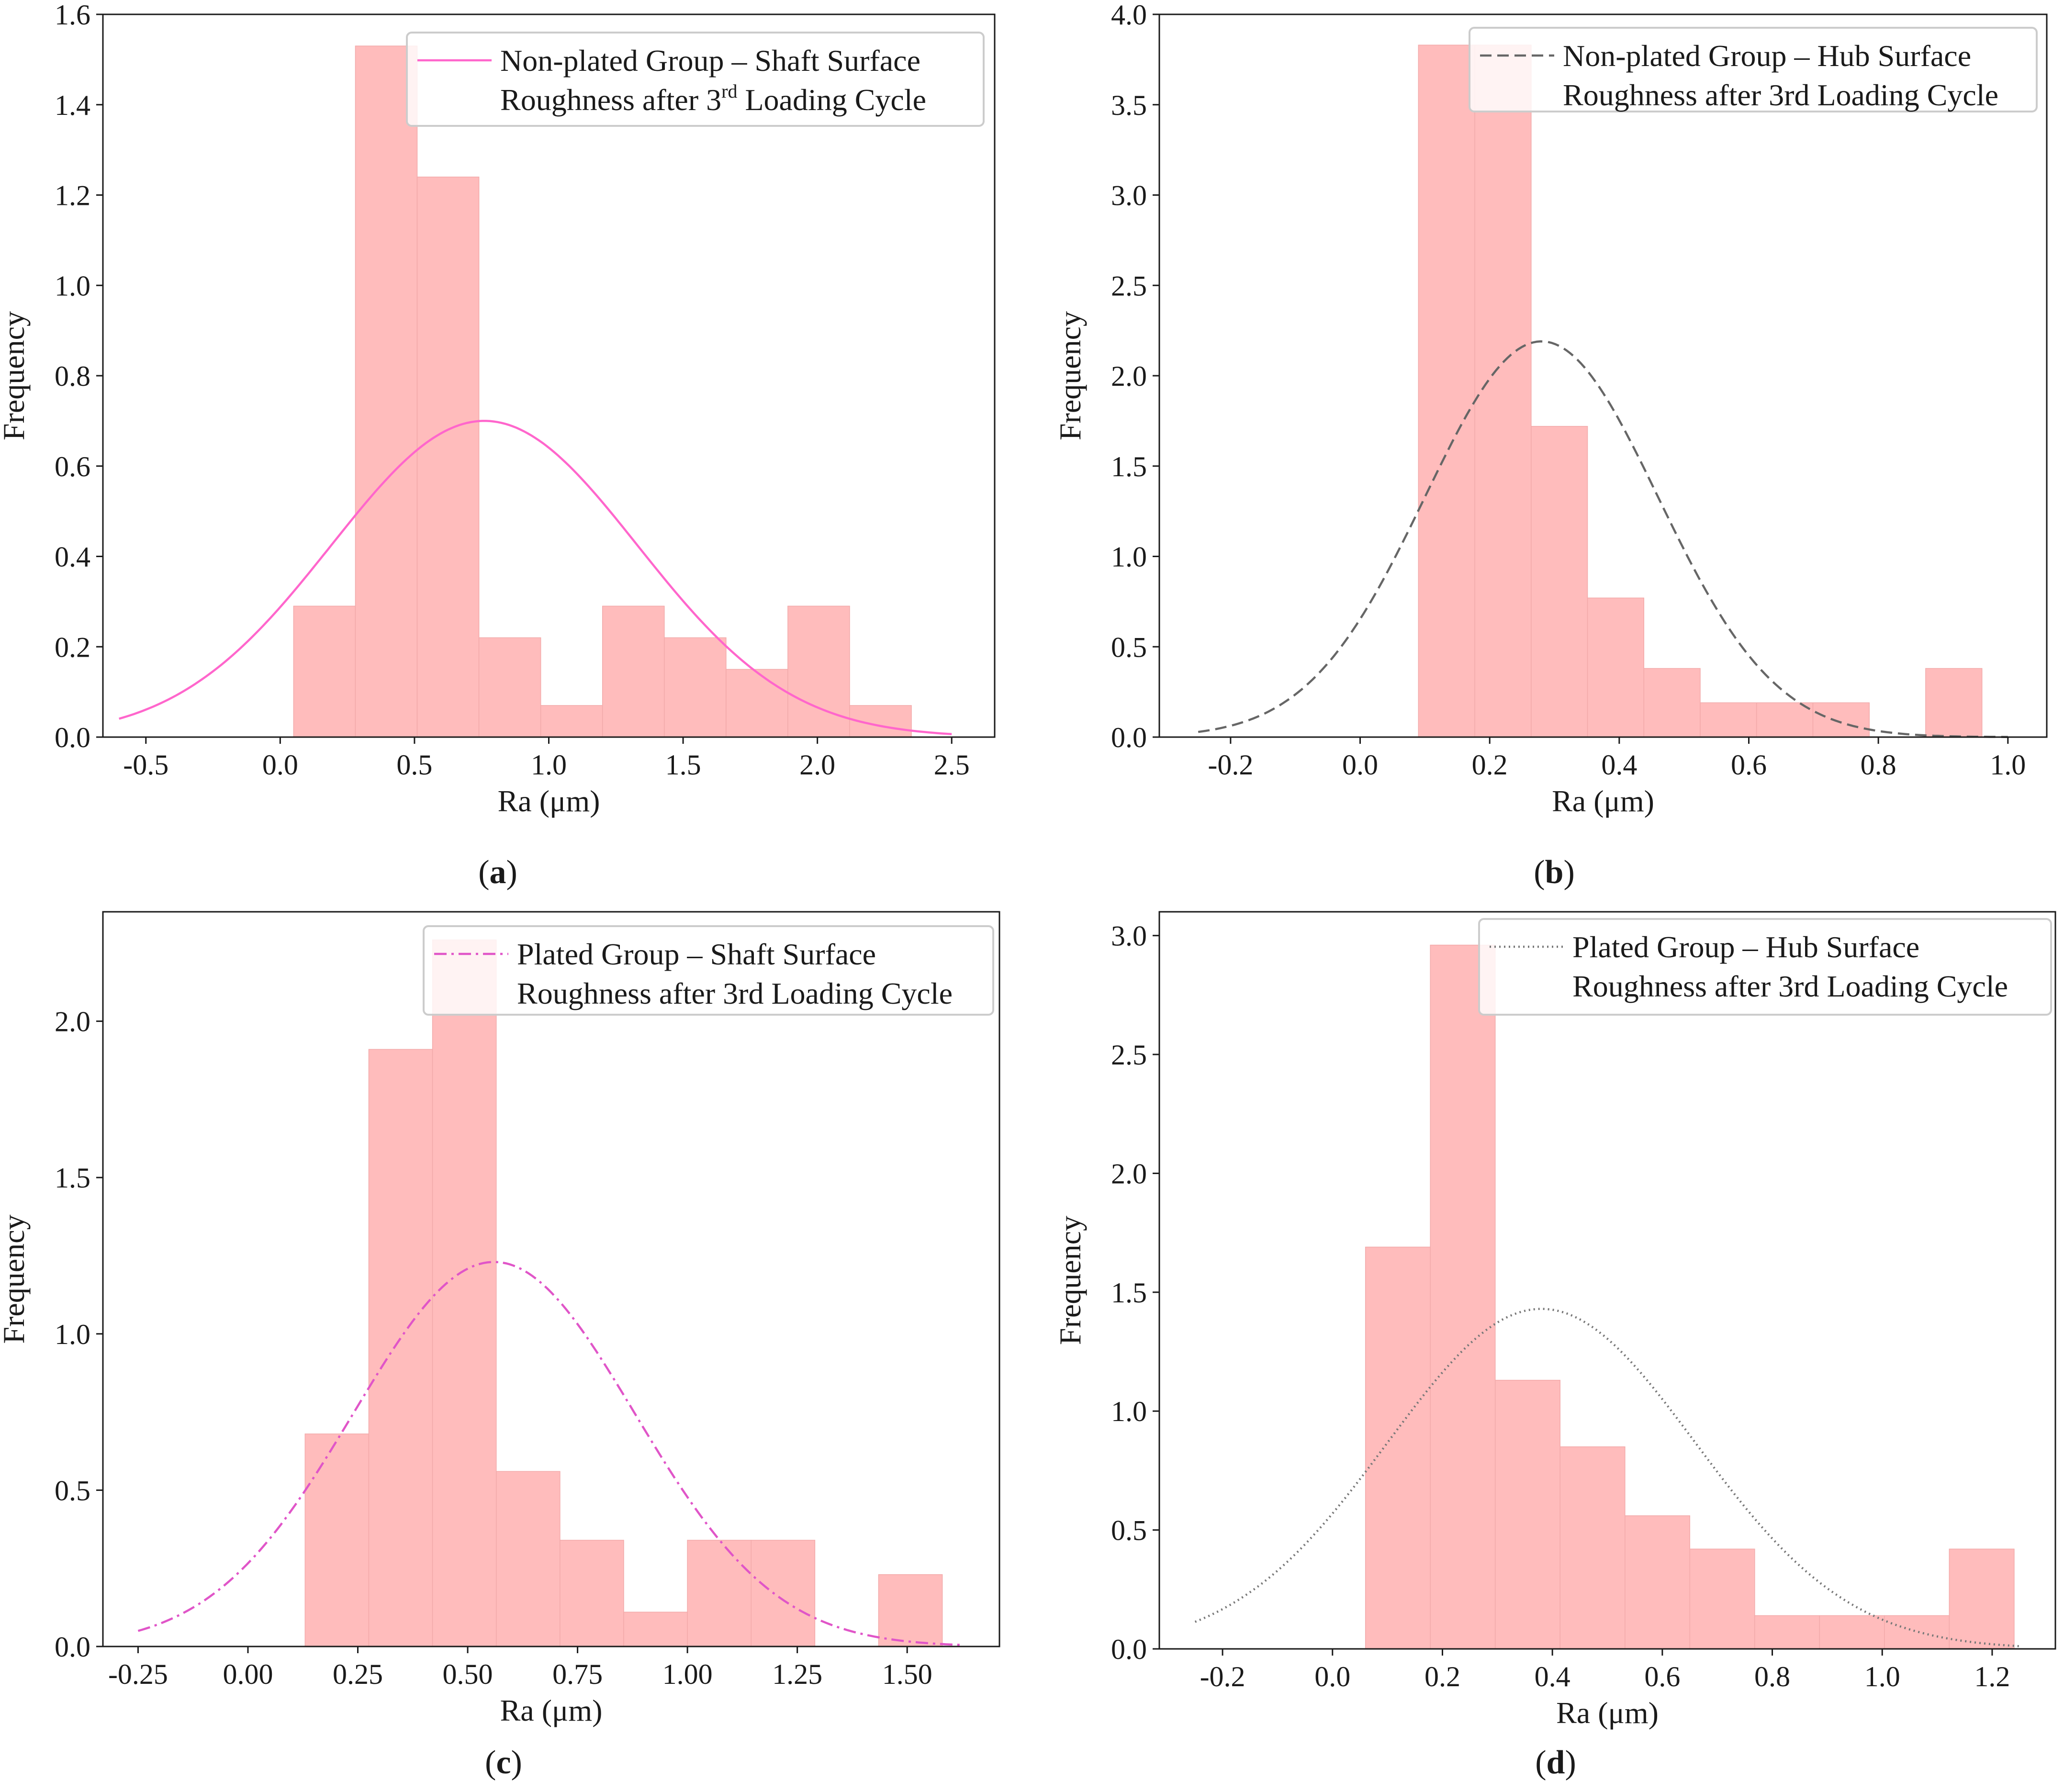 The width and height of the screenshot is (2064, 1792). What do you see at coordinates (358, 1674) in the screenshot?
I see `x-tick-label: 0.25` at bounding box center [358, 1674].